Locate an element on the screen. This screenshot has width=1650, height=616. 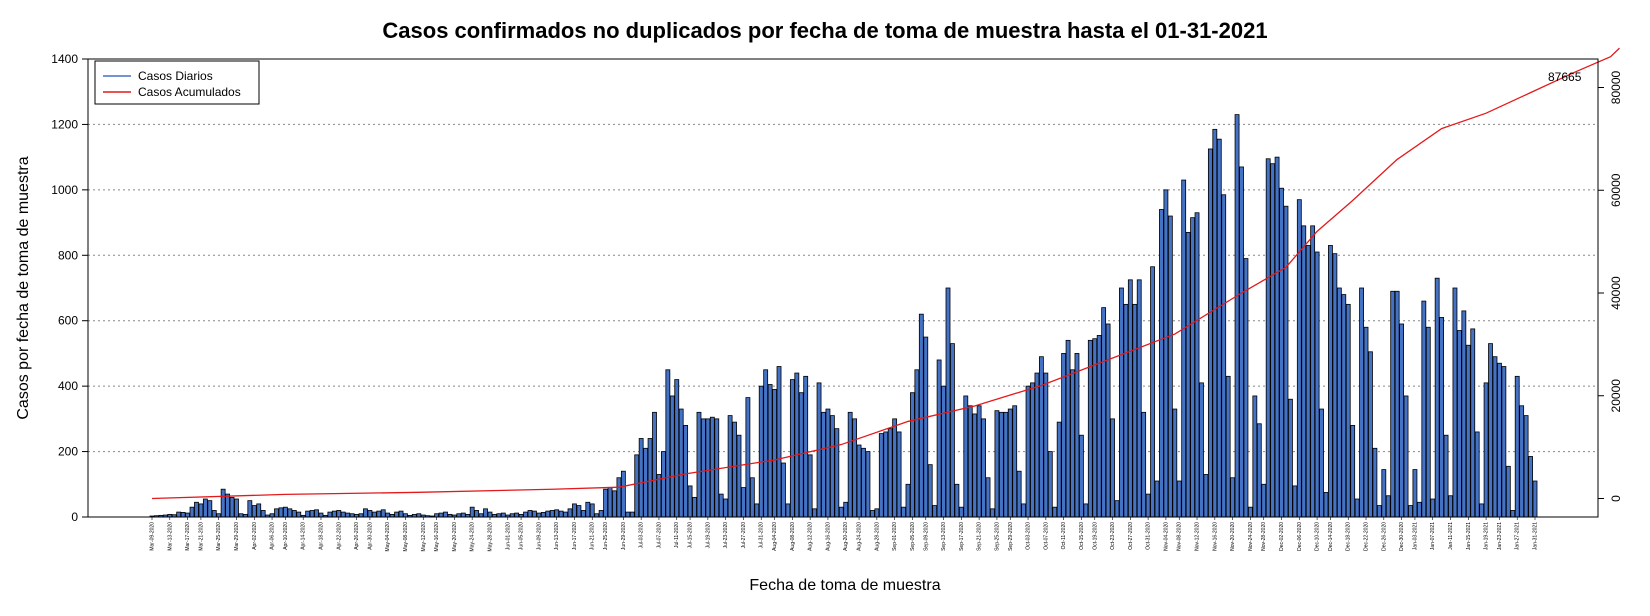
legend-box is located at coordinates (177, 82).